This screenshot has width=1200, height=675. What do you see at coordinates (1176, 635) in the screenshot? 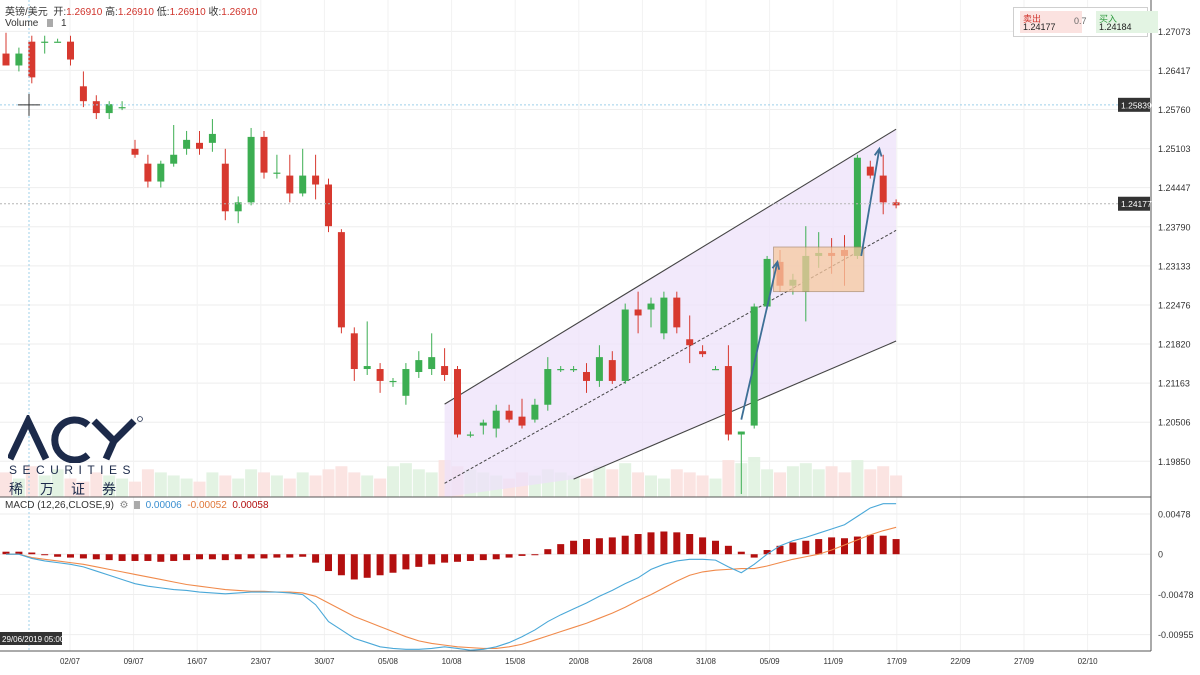
I see `macd-tick-label: -0.00955` at bounding box center [1176, 635].